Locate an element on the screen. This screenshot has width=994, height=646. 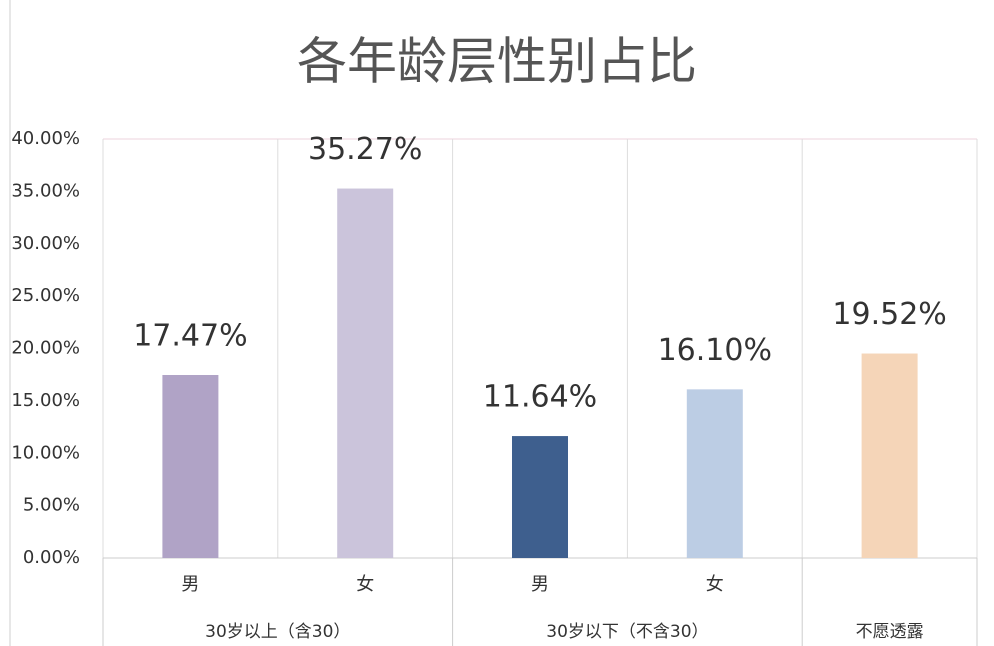
y-tick-label: 40.00% is located at coordinates (45, 138).